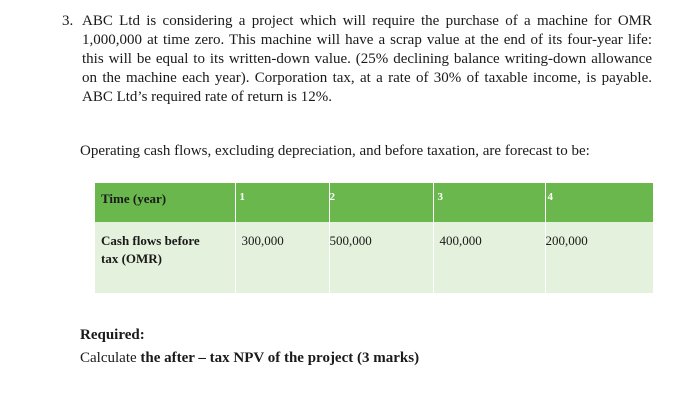 This screenshot has width=700, height=406. I want to click on table-header-row: Time (year) 1 2 3 4, so click(374, 202).